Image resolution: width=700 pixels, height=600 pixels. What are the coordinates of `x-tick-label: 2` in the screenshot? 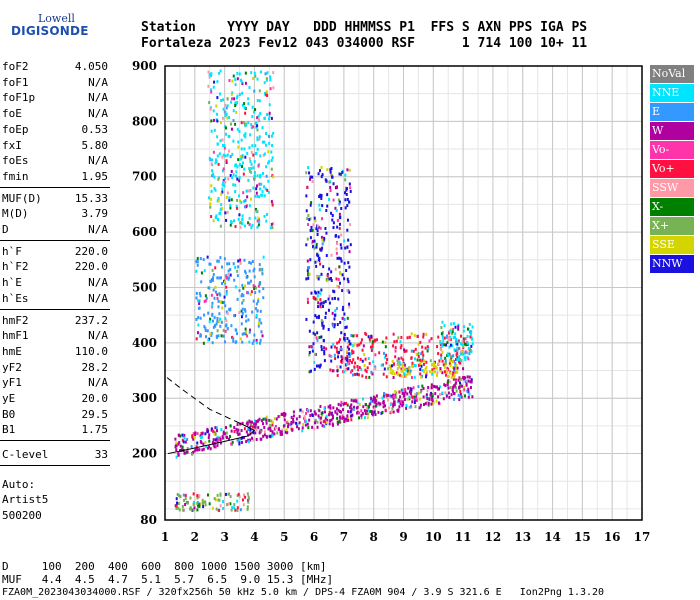 It's located at (195, 537).